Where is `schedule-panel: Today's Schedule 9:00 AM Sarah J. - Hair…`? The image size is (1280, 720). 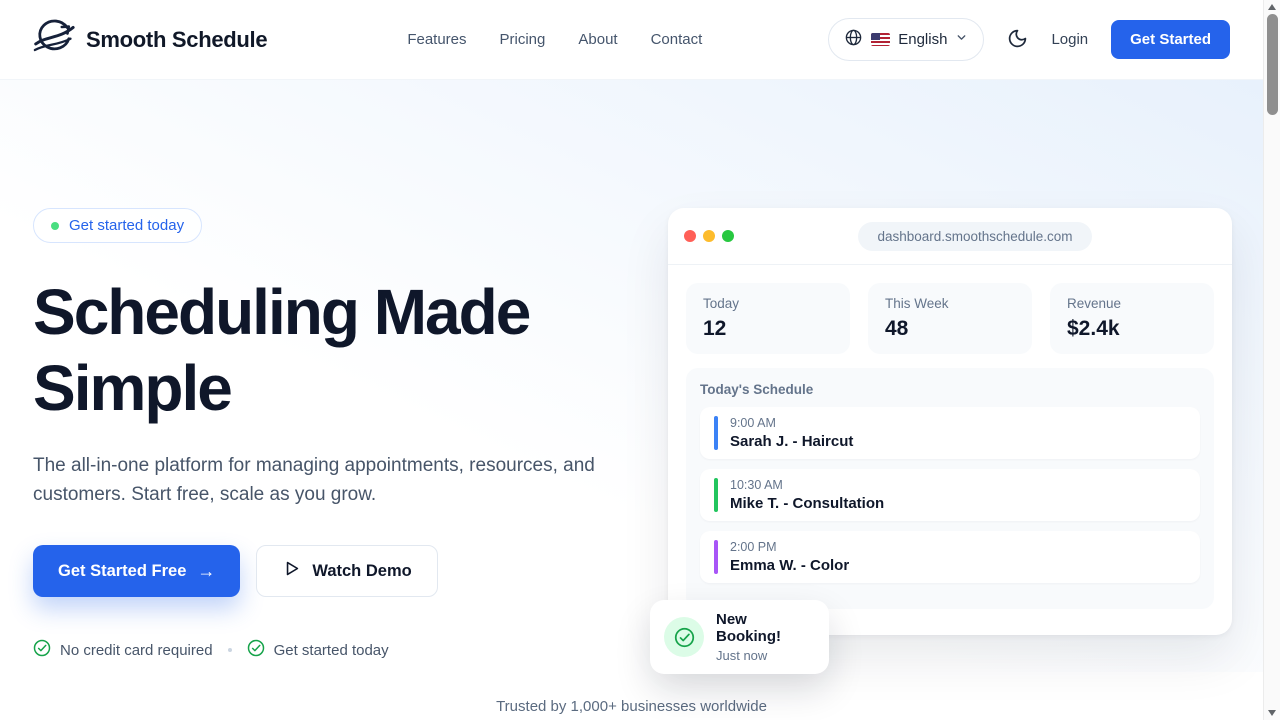
schedule-panel: Today's Schedule 9:00 AM Sarah J. - Hair… is located at coordinates (950, 488).